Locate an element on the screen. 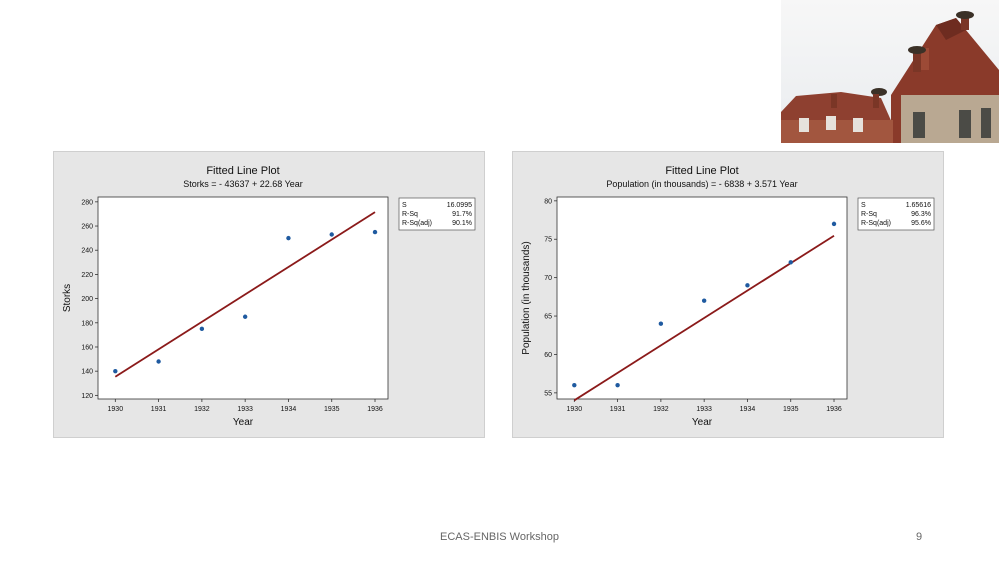 The image size is (999, 562). y-tick-label: 55 is located at coordinates (548, 393).